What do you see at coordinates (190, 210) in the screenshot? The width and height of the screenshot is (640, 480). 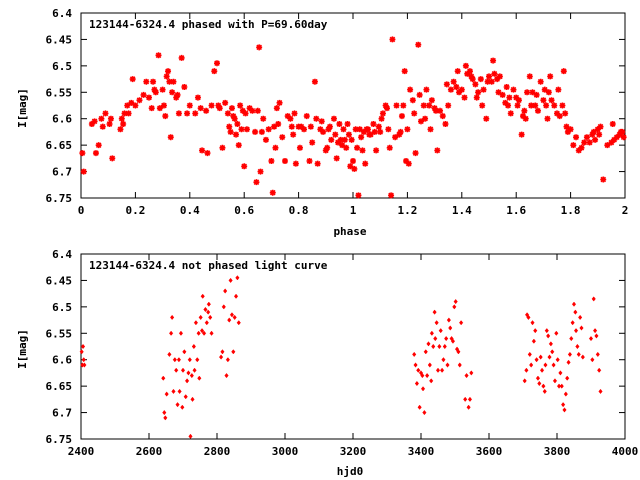 I see `x-tick-label: 0.4` at bounding box center [190, 210].